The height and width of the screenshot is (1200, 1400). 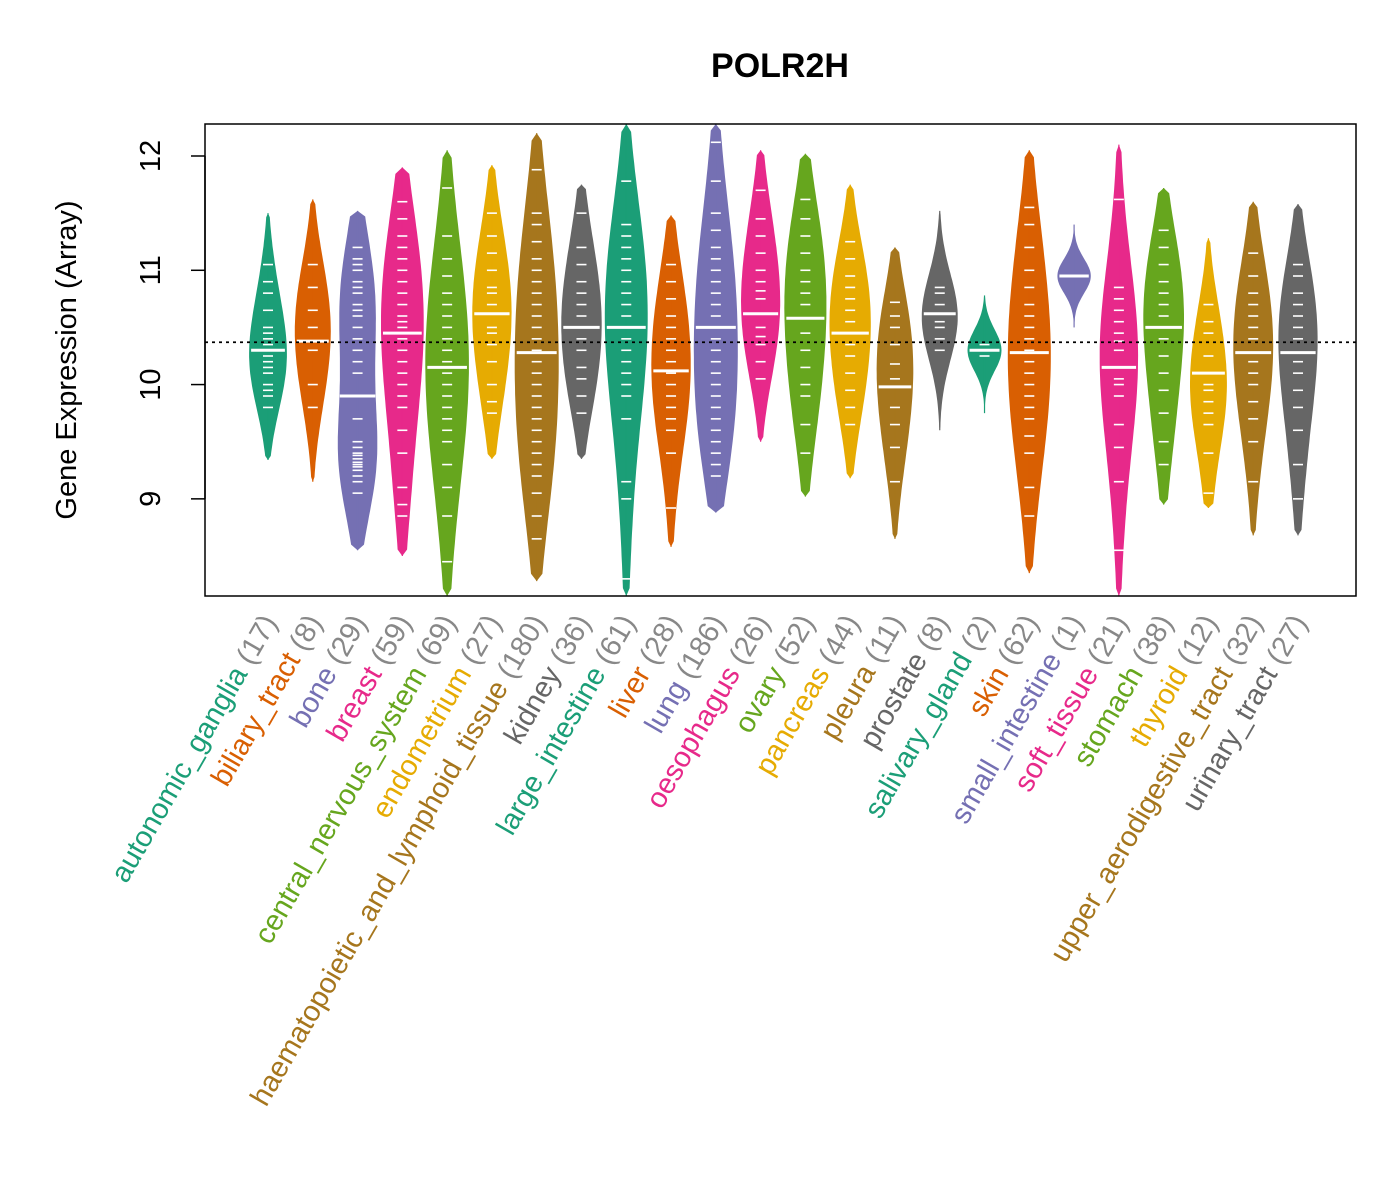 What do you see at coordinates (626, 360) in the screenshot?
I see `bean-large_intestine` at bounding box center [626, 360].